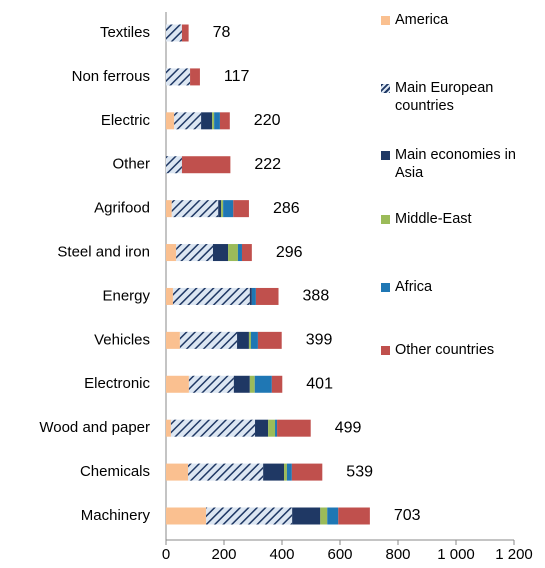 Image resolution: width=545 pixels, height=568 pixels. Describe the element at coordinates (397, 554) in the screenshot. I see `x-tick-label: 800` at that location.